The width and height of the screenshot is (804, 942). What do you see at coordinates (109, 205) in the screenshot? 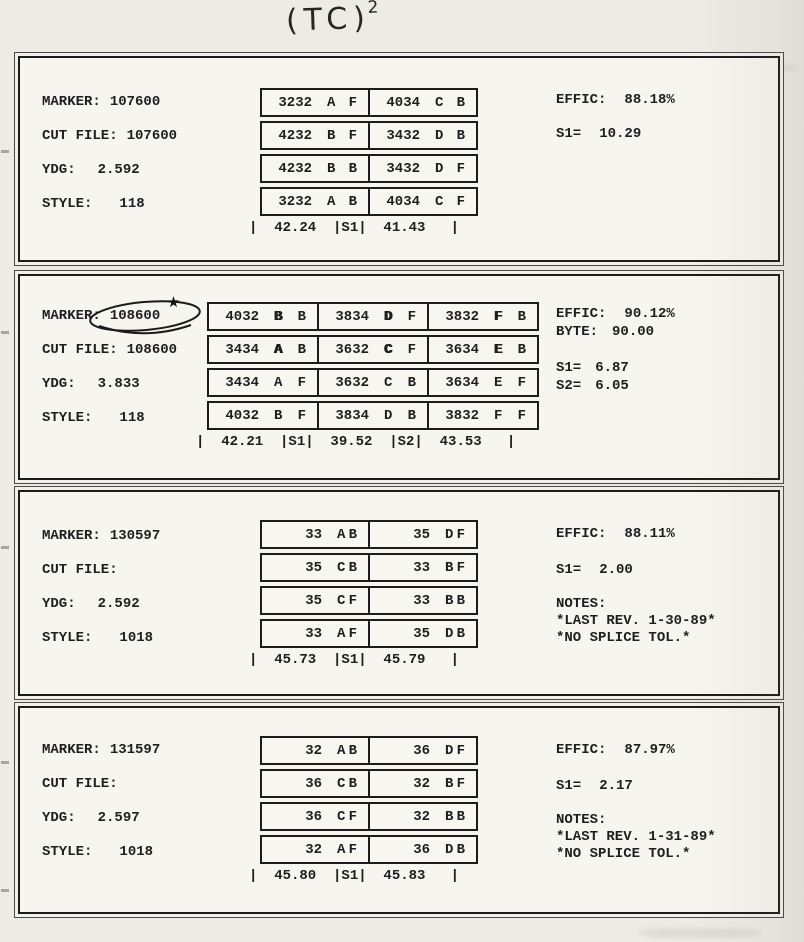
I see `style-line: STYLE: 118` at bounding box center [109, 205].